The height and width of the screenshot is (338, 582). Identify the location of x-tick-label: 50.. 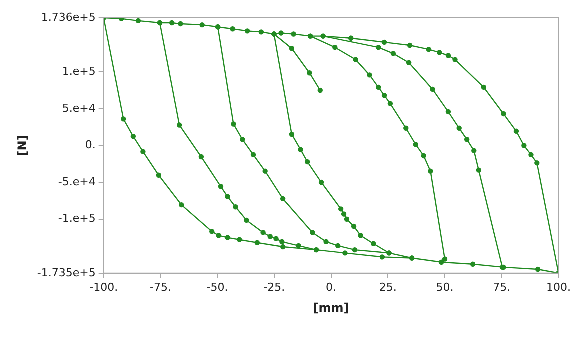
(445, 287).